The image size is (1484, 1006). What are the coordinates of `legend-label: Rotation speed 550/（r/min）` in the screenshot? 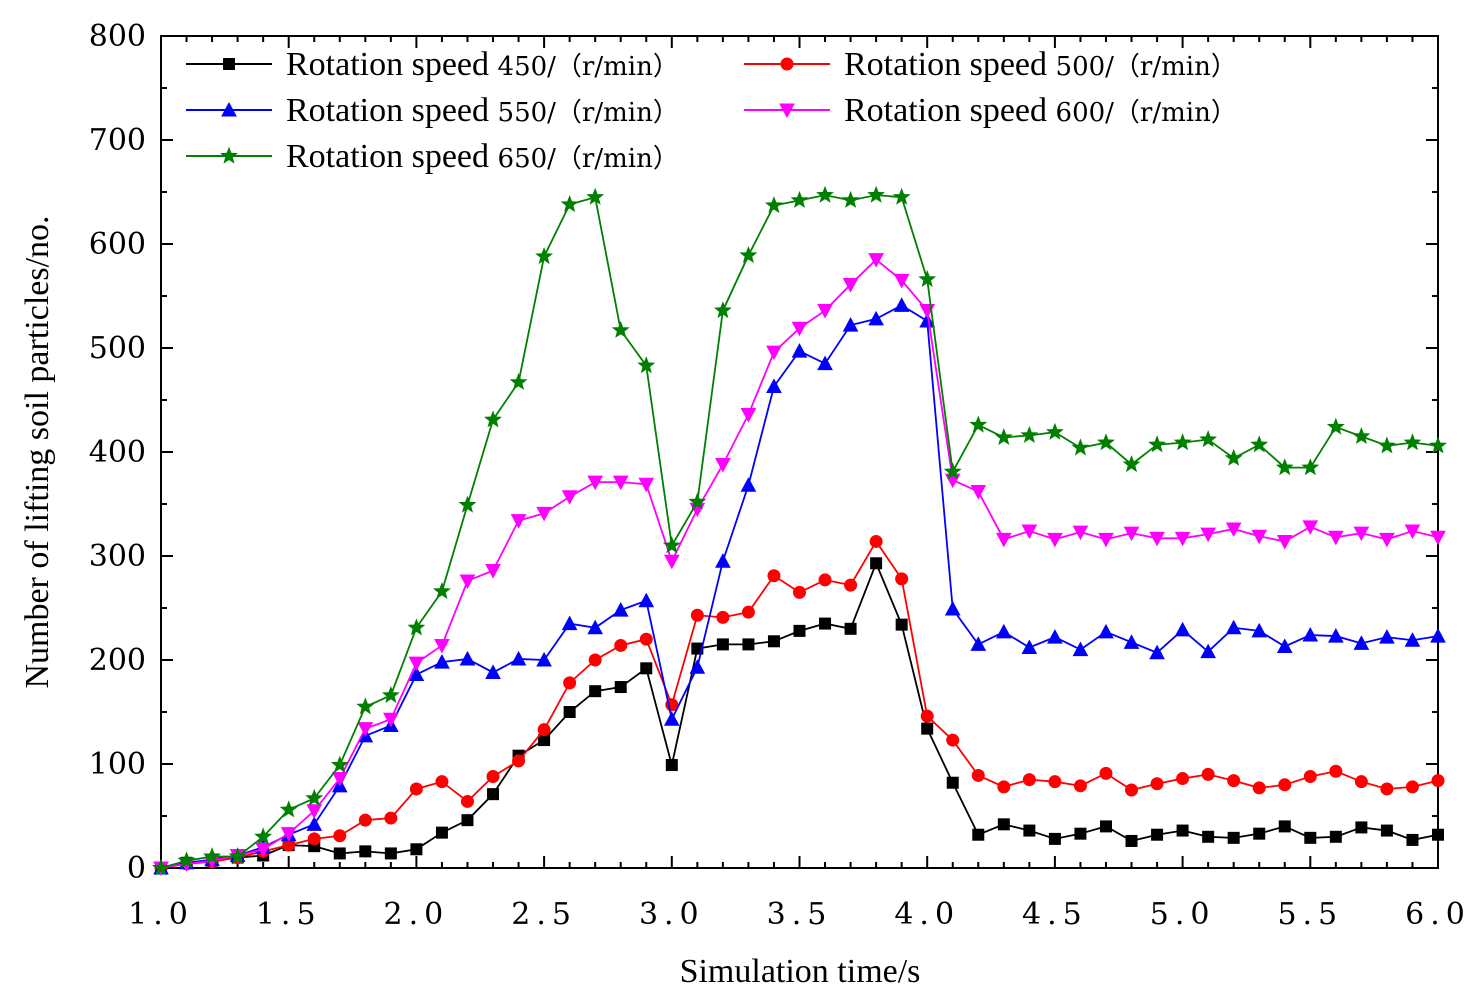 It's located at (482, 110).